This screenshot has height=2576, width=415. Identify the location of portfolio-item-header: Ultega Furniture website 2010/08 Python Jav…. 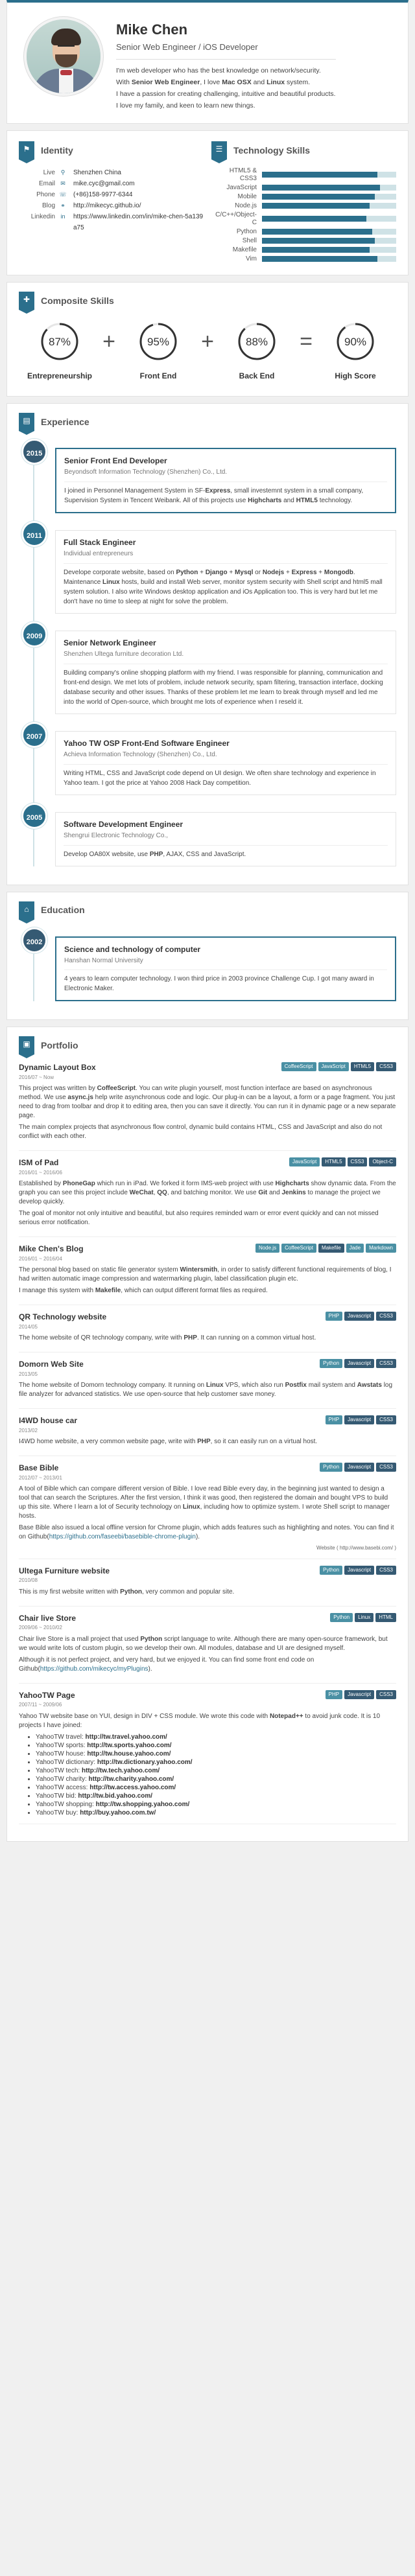
(207, 1577).